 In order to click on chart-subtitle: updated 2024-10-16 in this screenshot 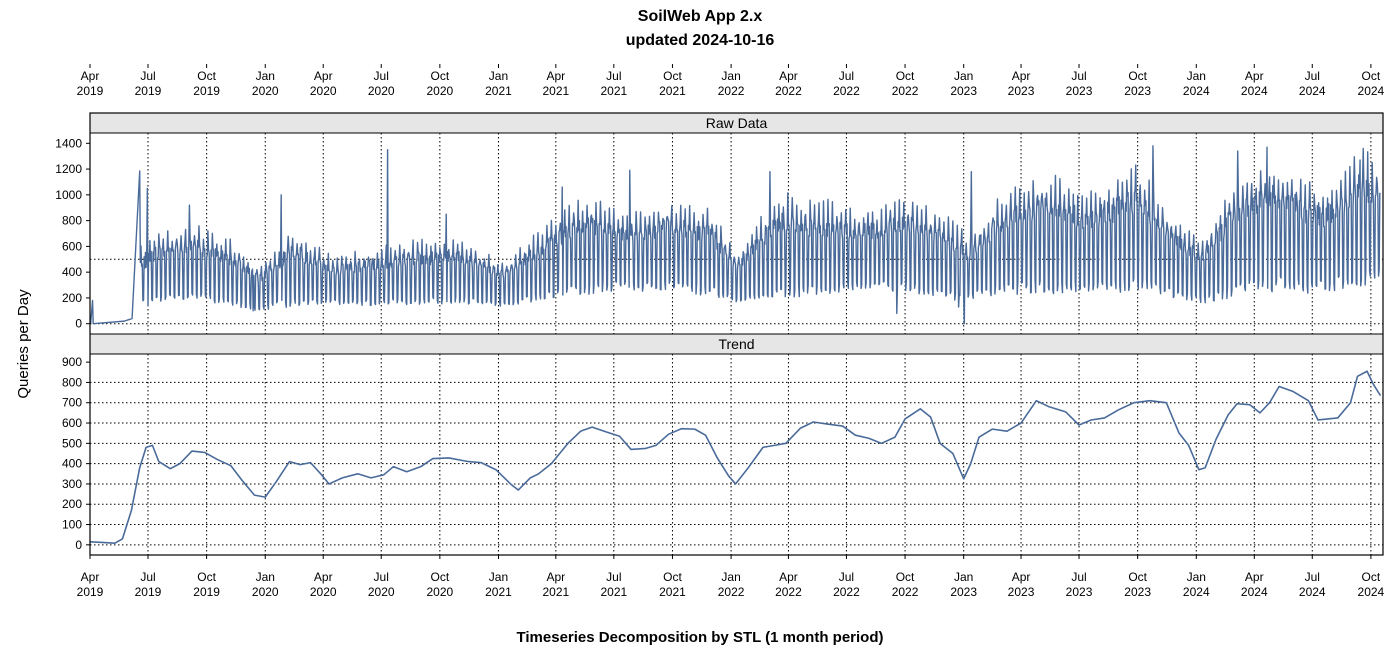, I will do `click(700, 40)`.